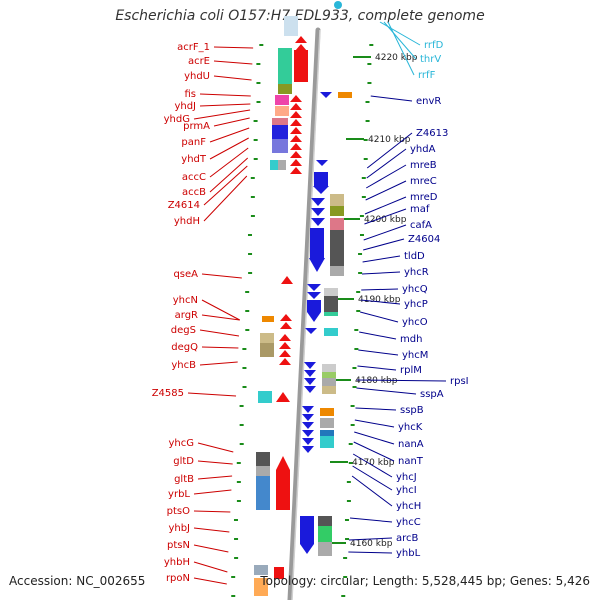 This screenshot has width=600, height=600. What do you see at coordinates (77, 581) in the screenshot?
I see `accession-text: Accession: NC_002655` at bounding box center [77, 581].